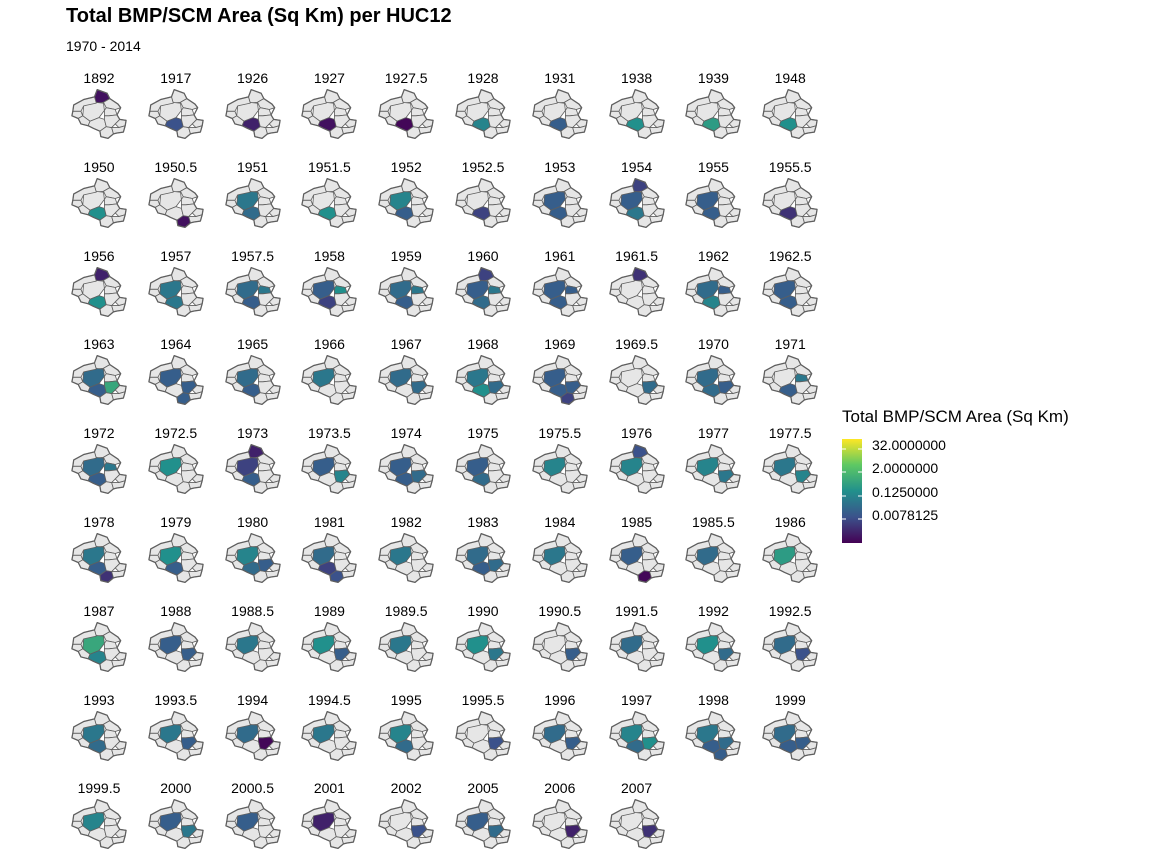 The width and height of the screenshot is (1152, 864). I want to click on facet-year-label: 1995, so click(406, 699).